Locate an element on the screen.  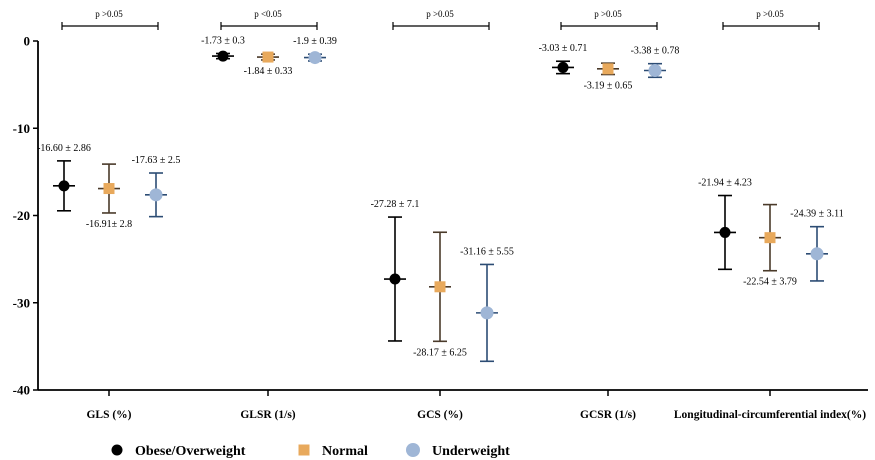
y-tick-label: -30 is located at coordinates (21, 302).